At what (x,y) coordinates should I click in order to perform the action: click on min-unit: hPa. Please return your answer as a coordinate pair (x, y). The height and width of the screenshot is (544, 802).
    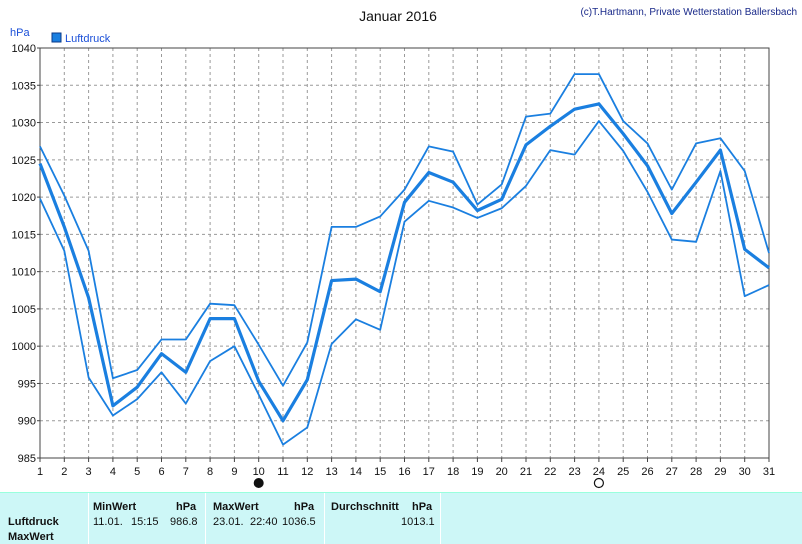
    Looking at the image, I should click on (186, 507).